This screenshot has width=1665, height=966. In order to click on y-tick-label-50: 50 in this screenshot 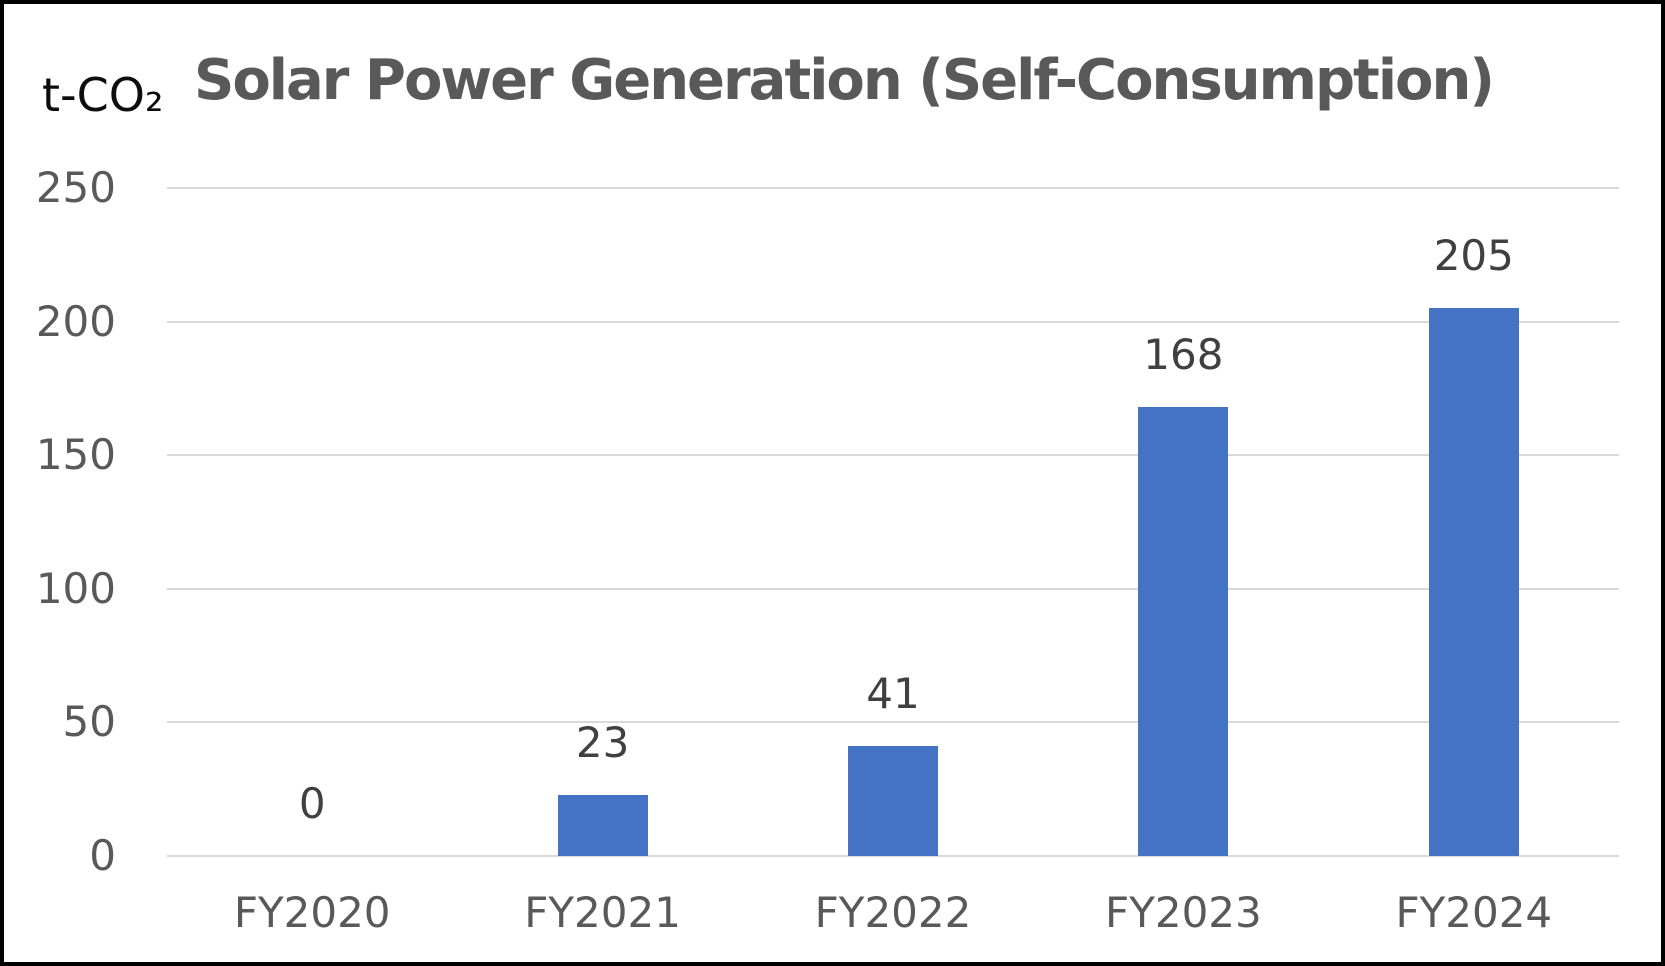, I will do `click(89, 722)`.